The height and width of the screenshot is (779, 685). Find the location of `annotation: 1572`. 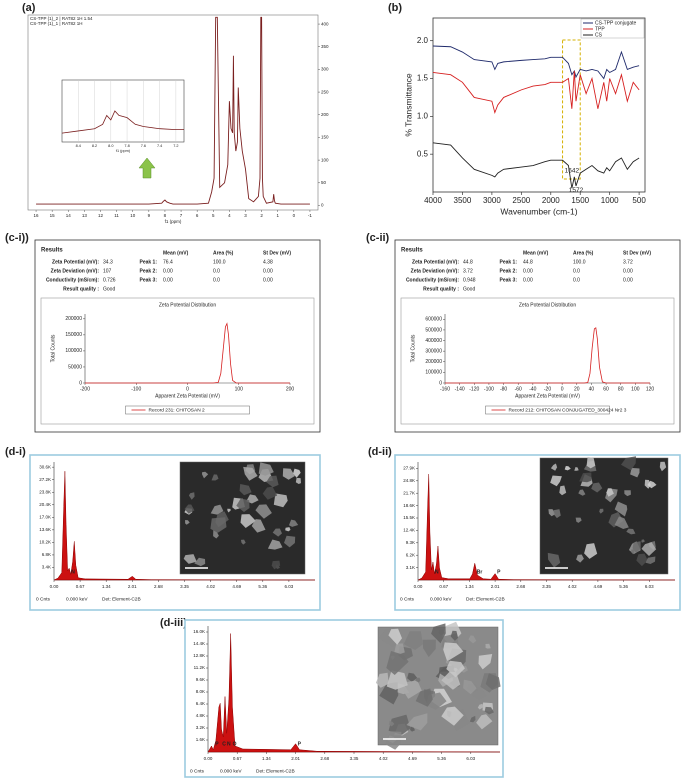

annotation: 1572 is located at coordinates (576, 190).